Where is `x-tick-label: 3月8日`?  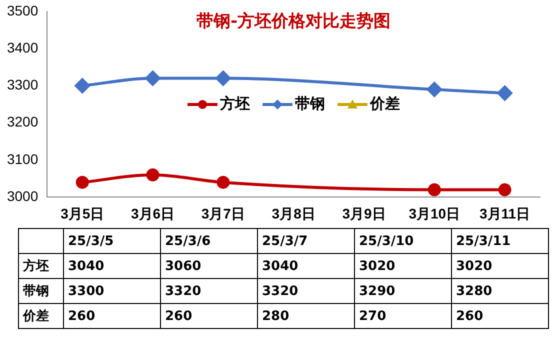 x-tick-label: 3月8日 is located at coordinates (294, 213).